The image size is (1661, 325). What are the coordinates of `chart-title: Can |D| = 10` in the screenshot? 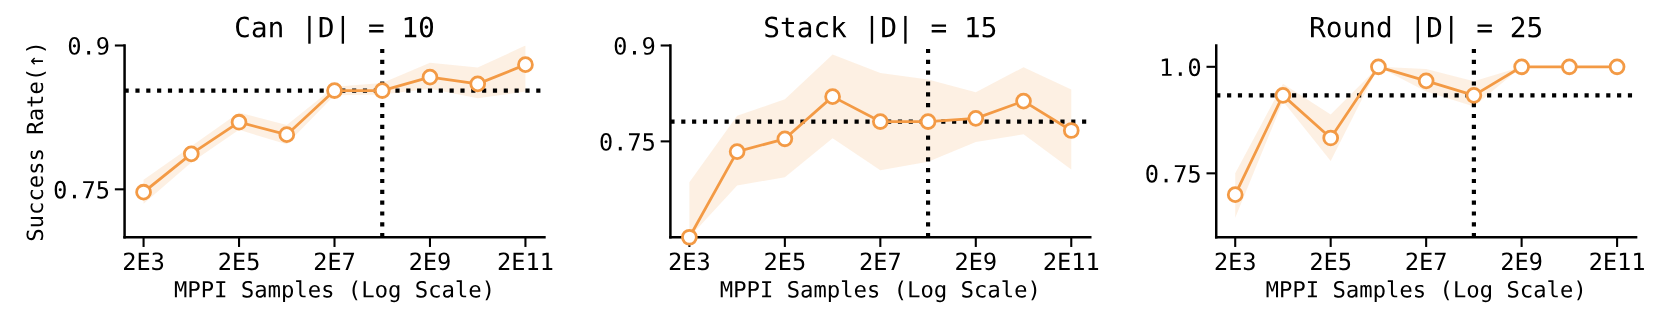 It's located at (335, 29).